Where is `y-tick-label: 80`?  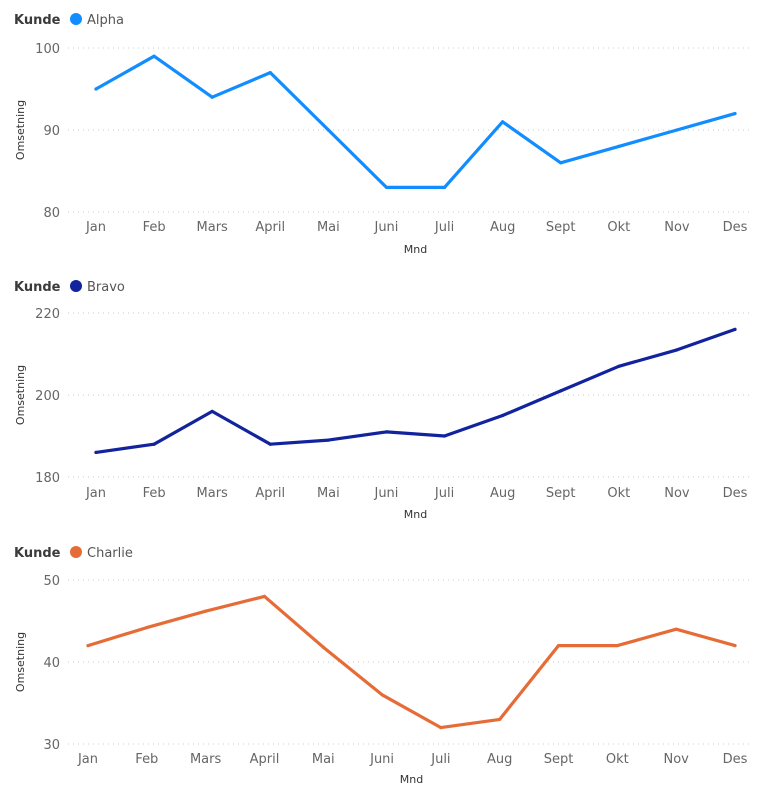 y-tick-label: 80 is located at coordinates (51, 213).